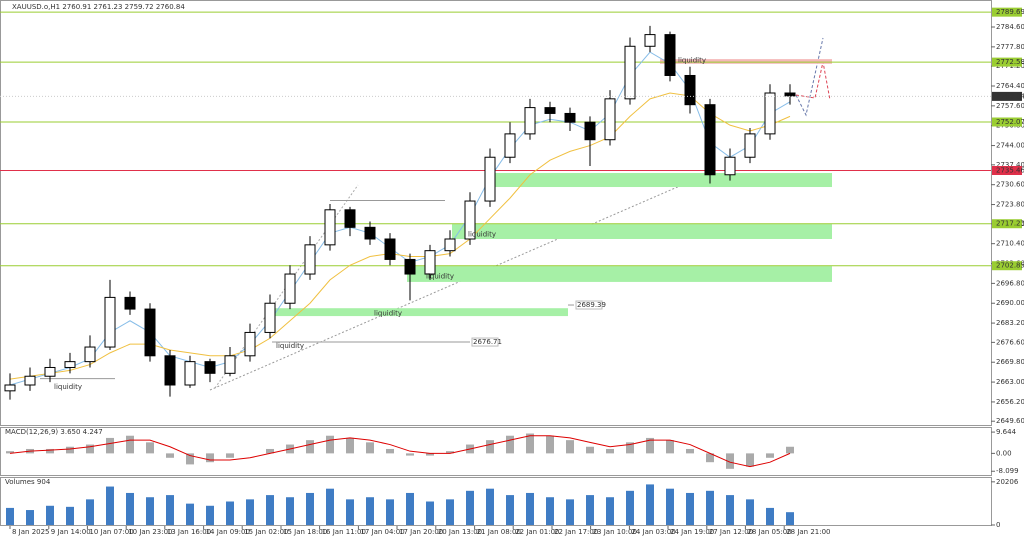 This screenshot has width=1024, height=537. I want to click on level-label: 2735.46, so click(1010, 170).